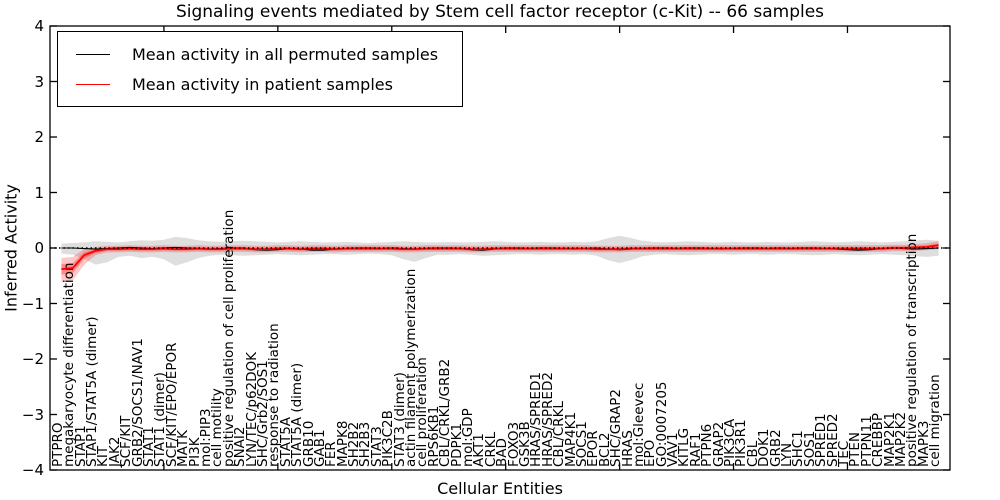 The image size is (1000, 500). I want to click on x-category-label: PIK3C2B, so click(388, 438).